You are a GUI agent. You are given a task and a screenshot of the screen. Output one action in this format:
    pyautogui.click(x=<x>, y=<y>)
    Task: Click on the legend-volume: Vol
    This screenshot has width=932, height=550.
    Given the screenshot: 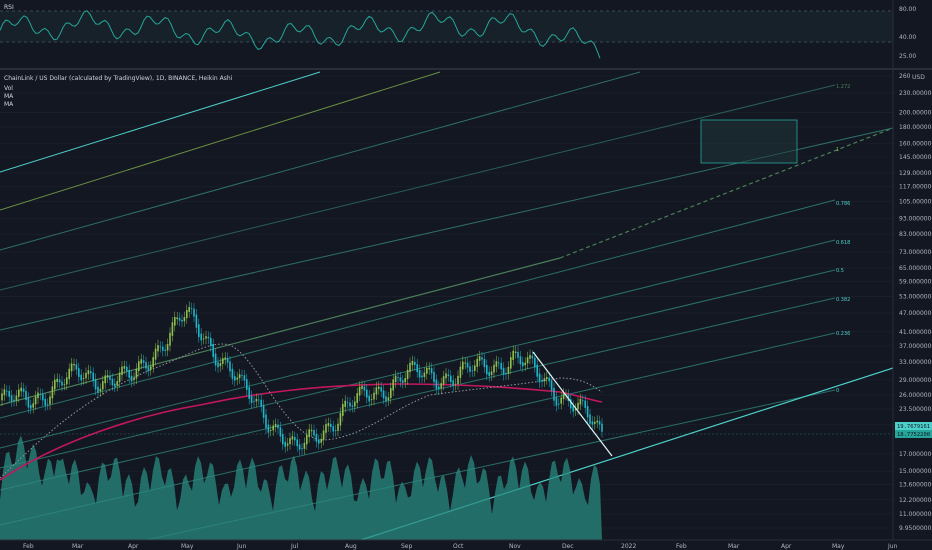 What is the action you would take?
    pyautogui.click(x=8, y=88)
    